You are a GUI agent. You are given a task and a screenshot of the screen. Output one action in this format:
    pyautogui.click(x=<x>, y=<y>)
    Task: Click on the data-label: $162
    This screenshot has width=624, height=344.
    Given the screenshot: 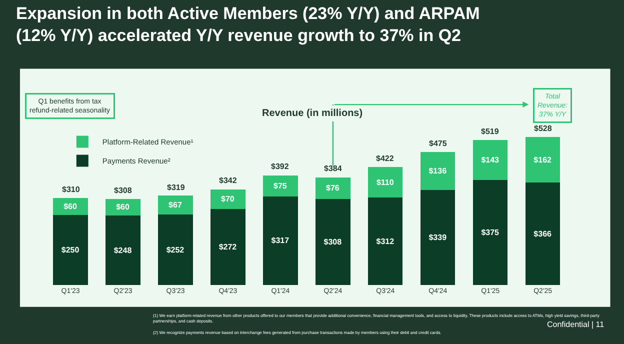 What is the action you would take?
    pyautogui.click(x=543, y=159)
    